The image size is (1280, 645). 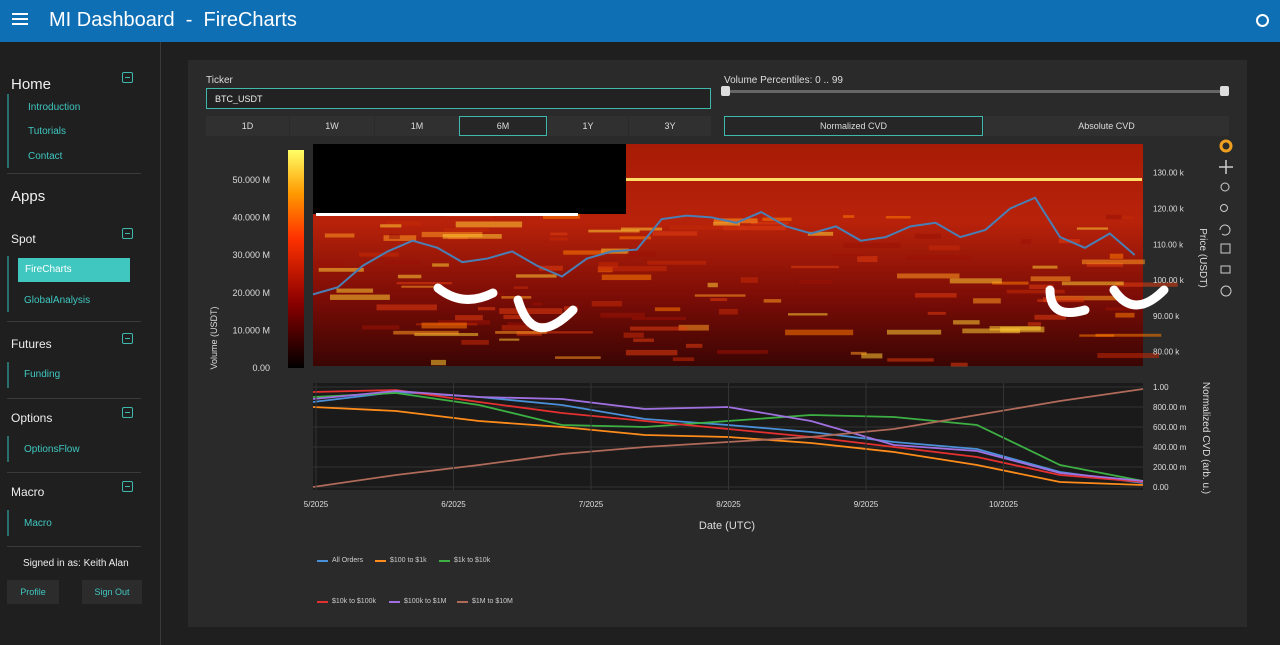 I want to click on colorbar-tick-label: 10.000 M, so click(x=251, y=330).